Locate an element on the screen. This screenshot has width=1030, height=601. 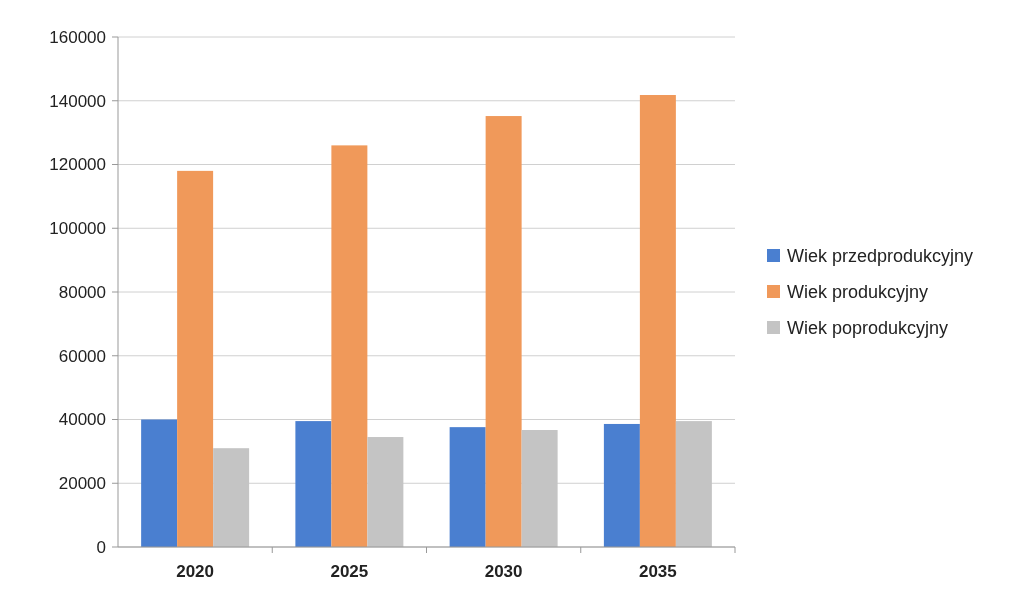
x-tick-label: 2030 is located at coordinates (503, 571).